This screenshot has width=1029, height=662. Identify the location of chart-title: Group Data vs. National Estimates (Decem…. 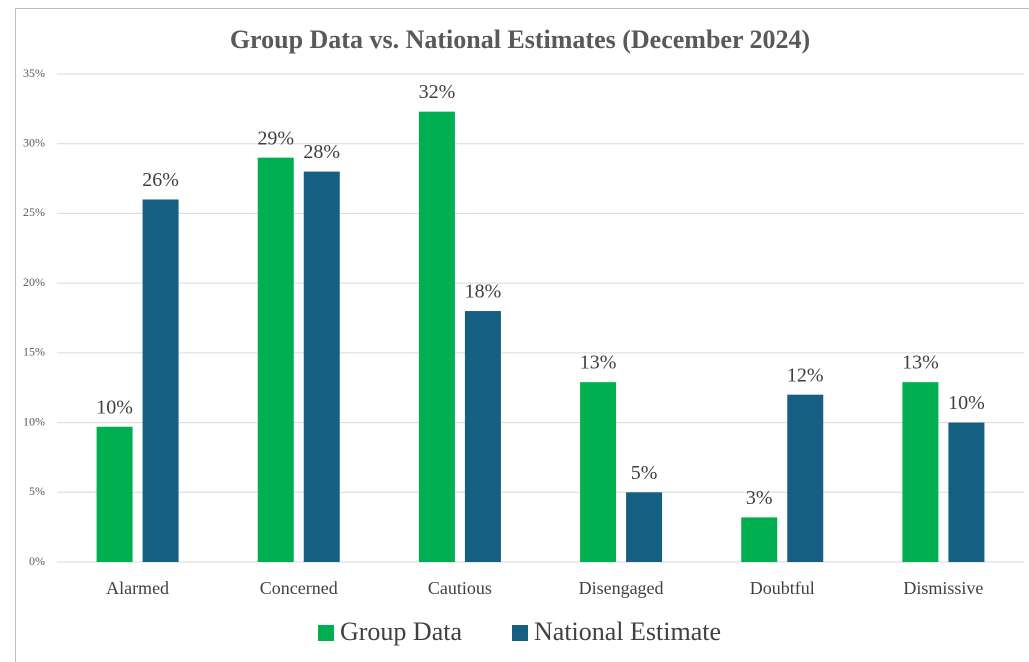
(520, 39).